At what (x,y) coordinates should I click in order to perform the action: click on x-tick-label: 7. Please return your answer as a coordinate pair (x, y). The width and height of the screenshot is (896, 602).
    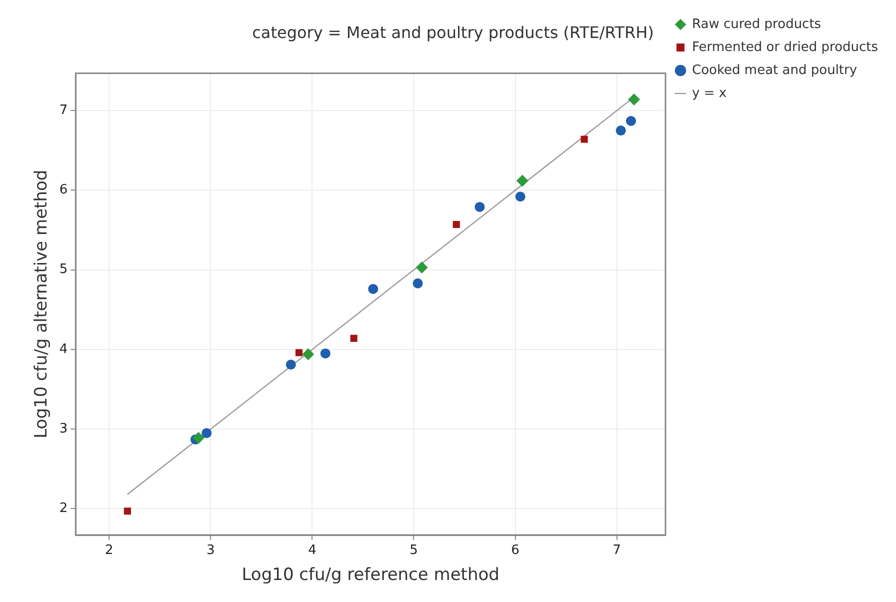
    Looking at the image, I should click on (616, 550).